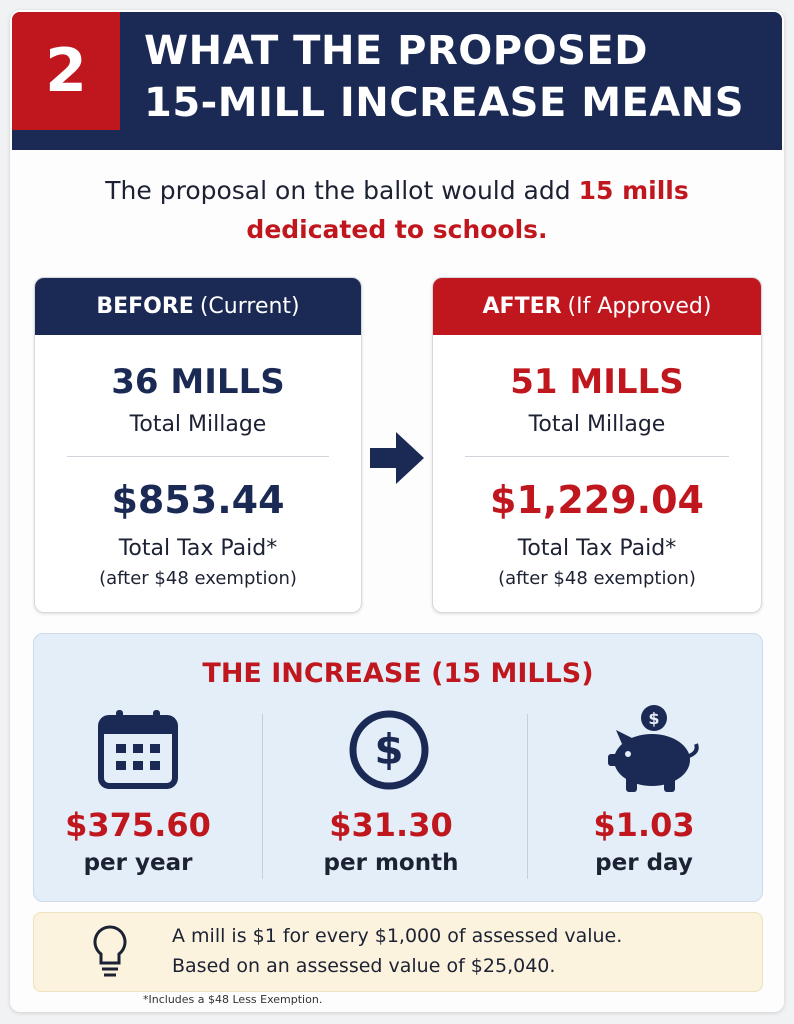  I want to click on intro-text: The proposal on the ballot would add, so click(338, 190).